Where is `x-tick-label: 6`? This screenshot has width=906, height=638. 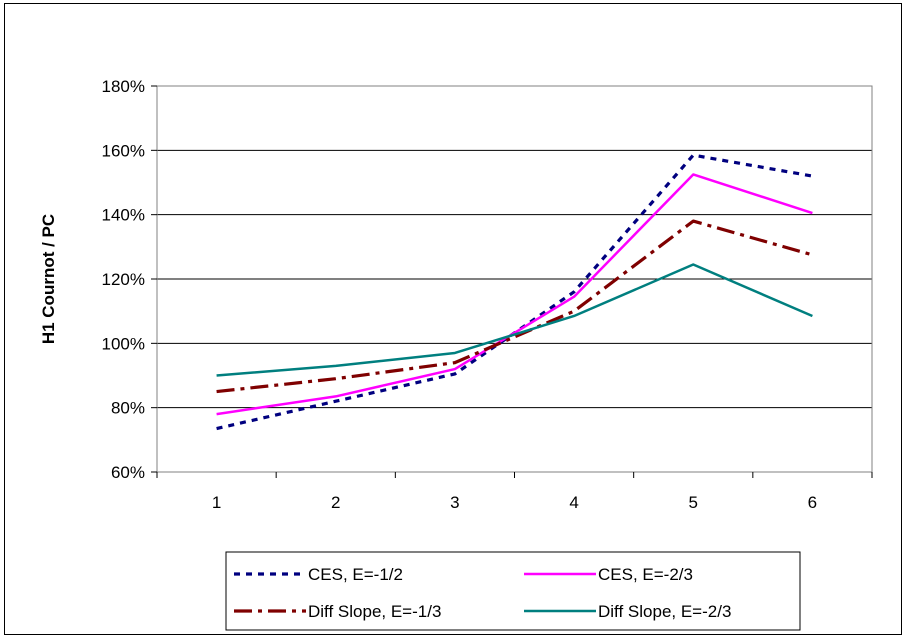
x-tick-label: 6 is located at coordinates (812, 502).